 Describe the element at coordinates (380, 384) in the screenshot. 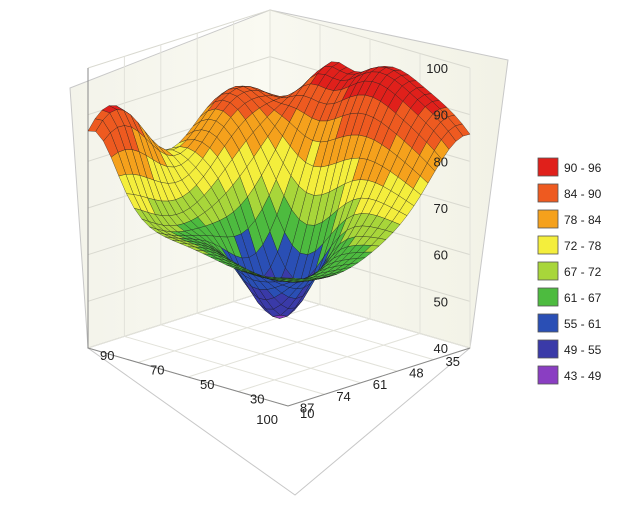

I see `x-tick-label: 61` at that location.